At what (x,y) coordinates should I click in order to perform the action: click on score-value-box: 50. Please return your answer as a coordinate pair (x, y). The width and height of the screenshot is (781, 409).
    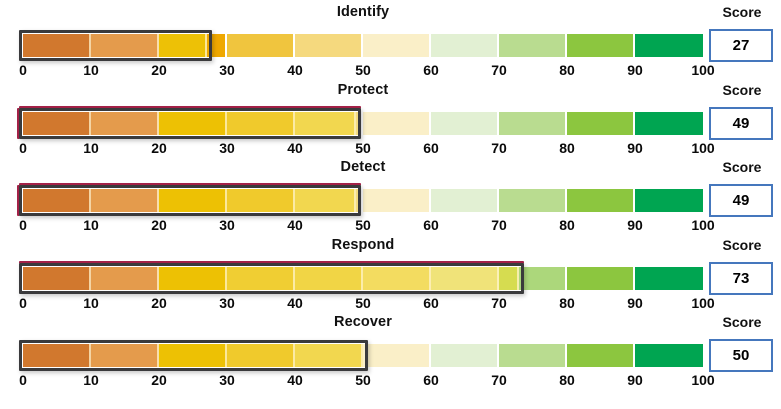
    Looking at the image, I should click on (741, 355).